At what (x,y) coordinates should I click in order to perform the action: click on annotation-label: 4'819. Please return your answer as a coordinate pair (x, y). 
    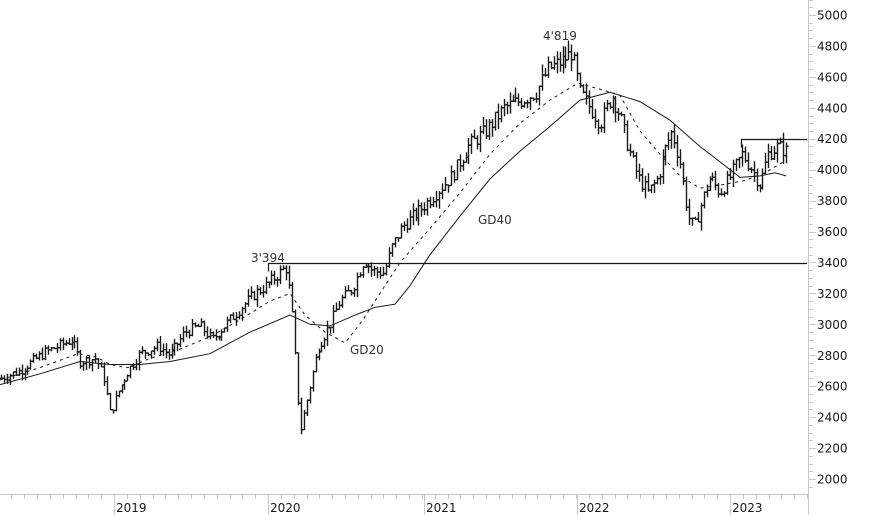
    Looking at the image, I should click on (560, 36).